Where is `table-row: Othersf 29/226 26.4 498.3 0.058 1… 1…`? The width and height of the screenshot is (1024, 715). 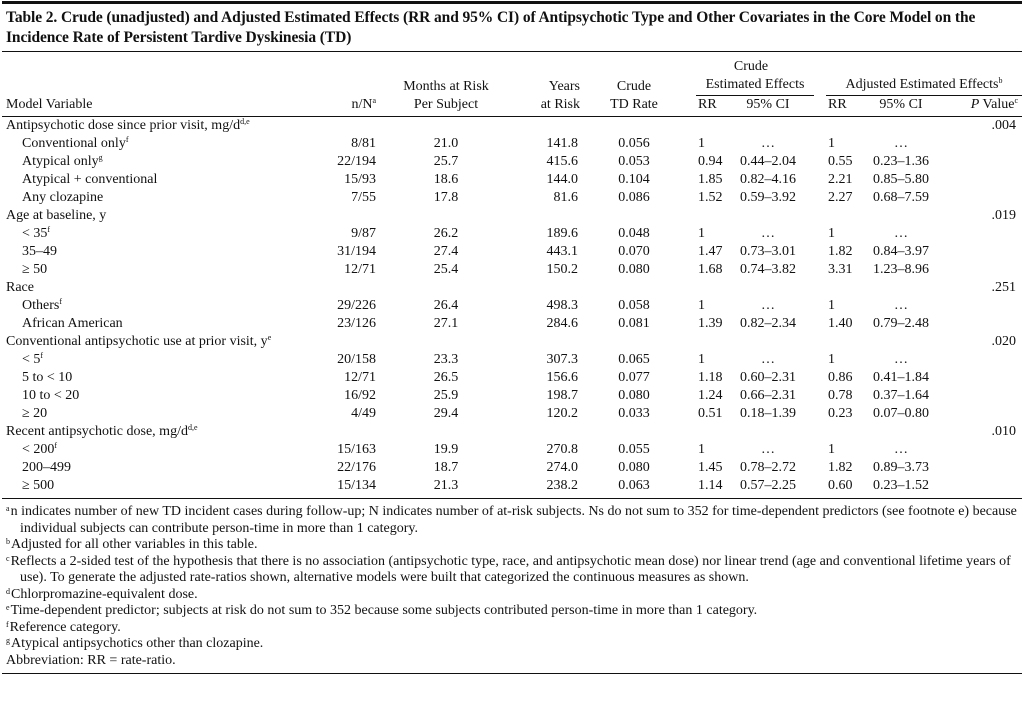 table-row: Othersf 29/226 26.4 498.3 0.058 1… 1… is located at coordinates (512, 306).